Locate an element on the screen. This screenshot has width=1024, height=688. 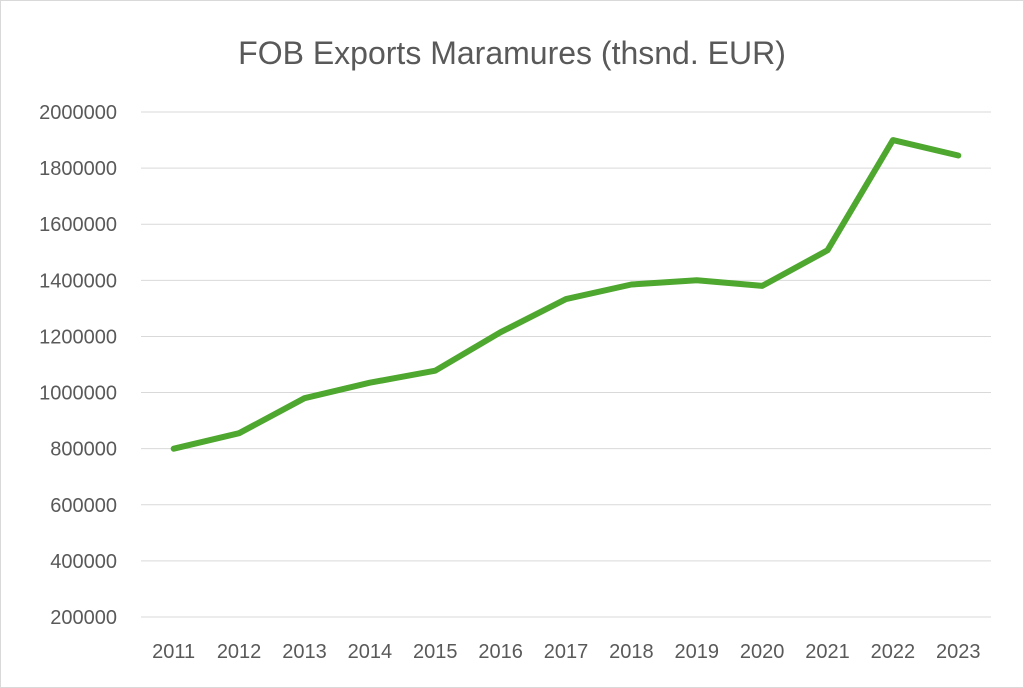
y-tick-label: 2000000 is located at coordinates (78, 113).